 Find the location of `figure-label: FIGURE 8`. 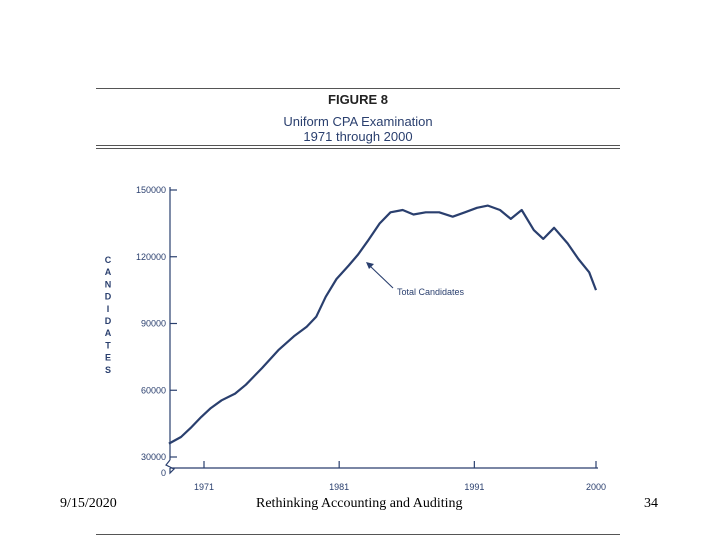

figure-label: FIGURE 8 is located at coordinates (358, 99).